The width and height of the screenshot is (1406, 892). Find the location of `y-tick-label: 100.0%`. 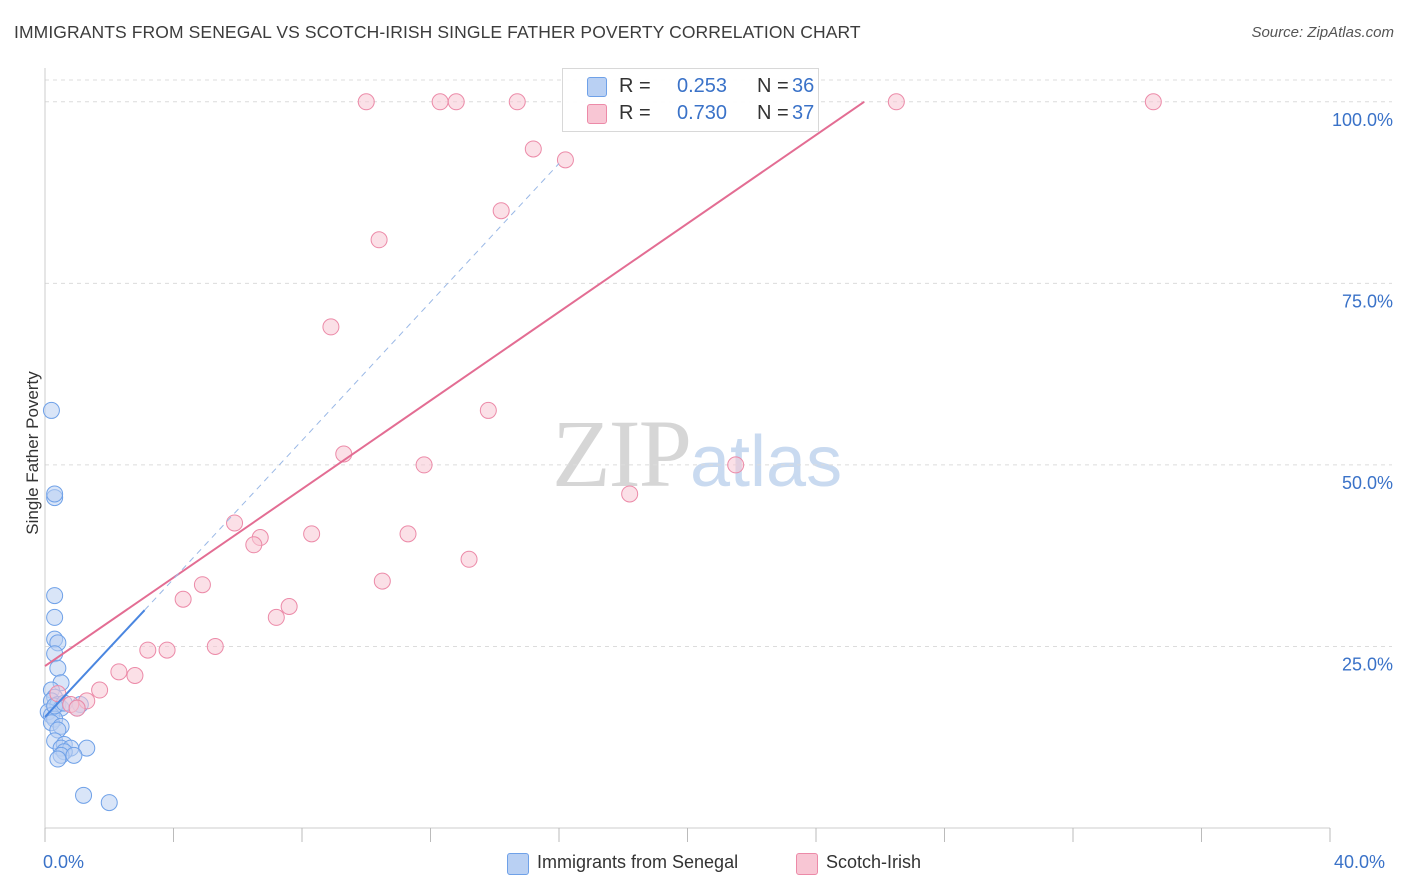

y-tick-label: 100.0% is located at coordinates (1362, 120).